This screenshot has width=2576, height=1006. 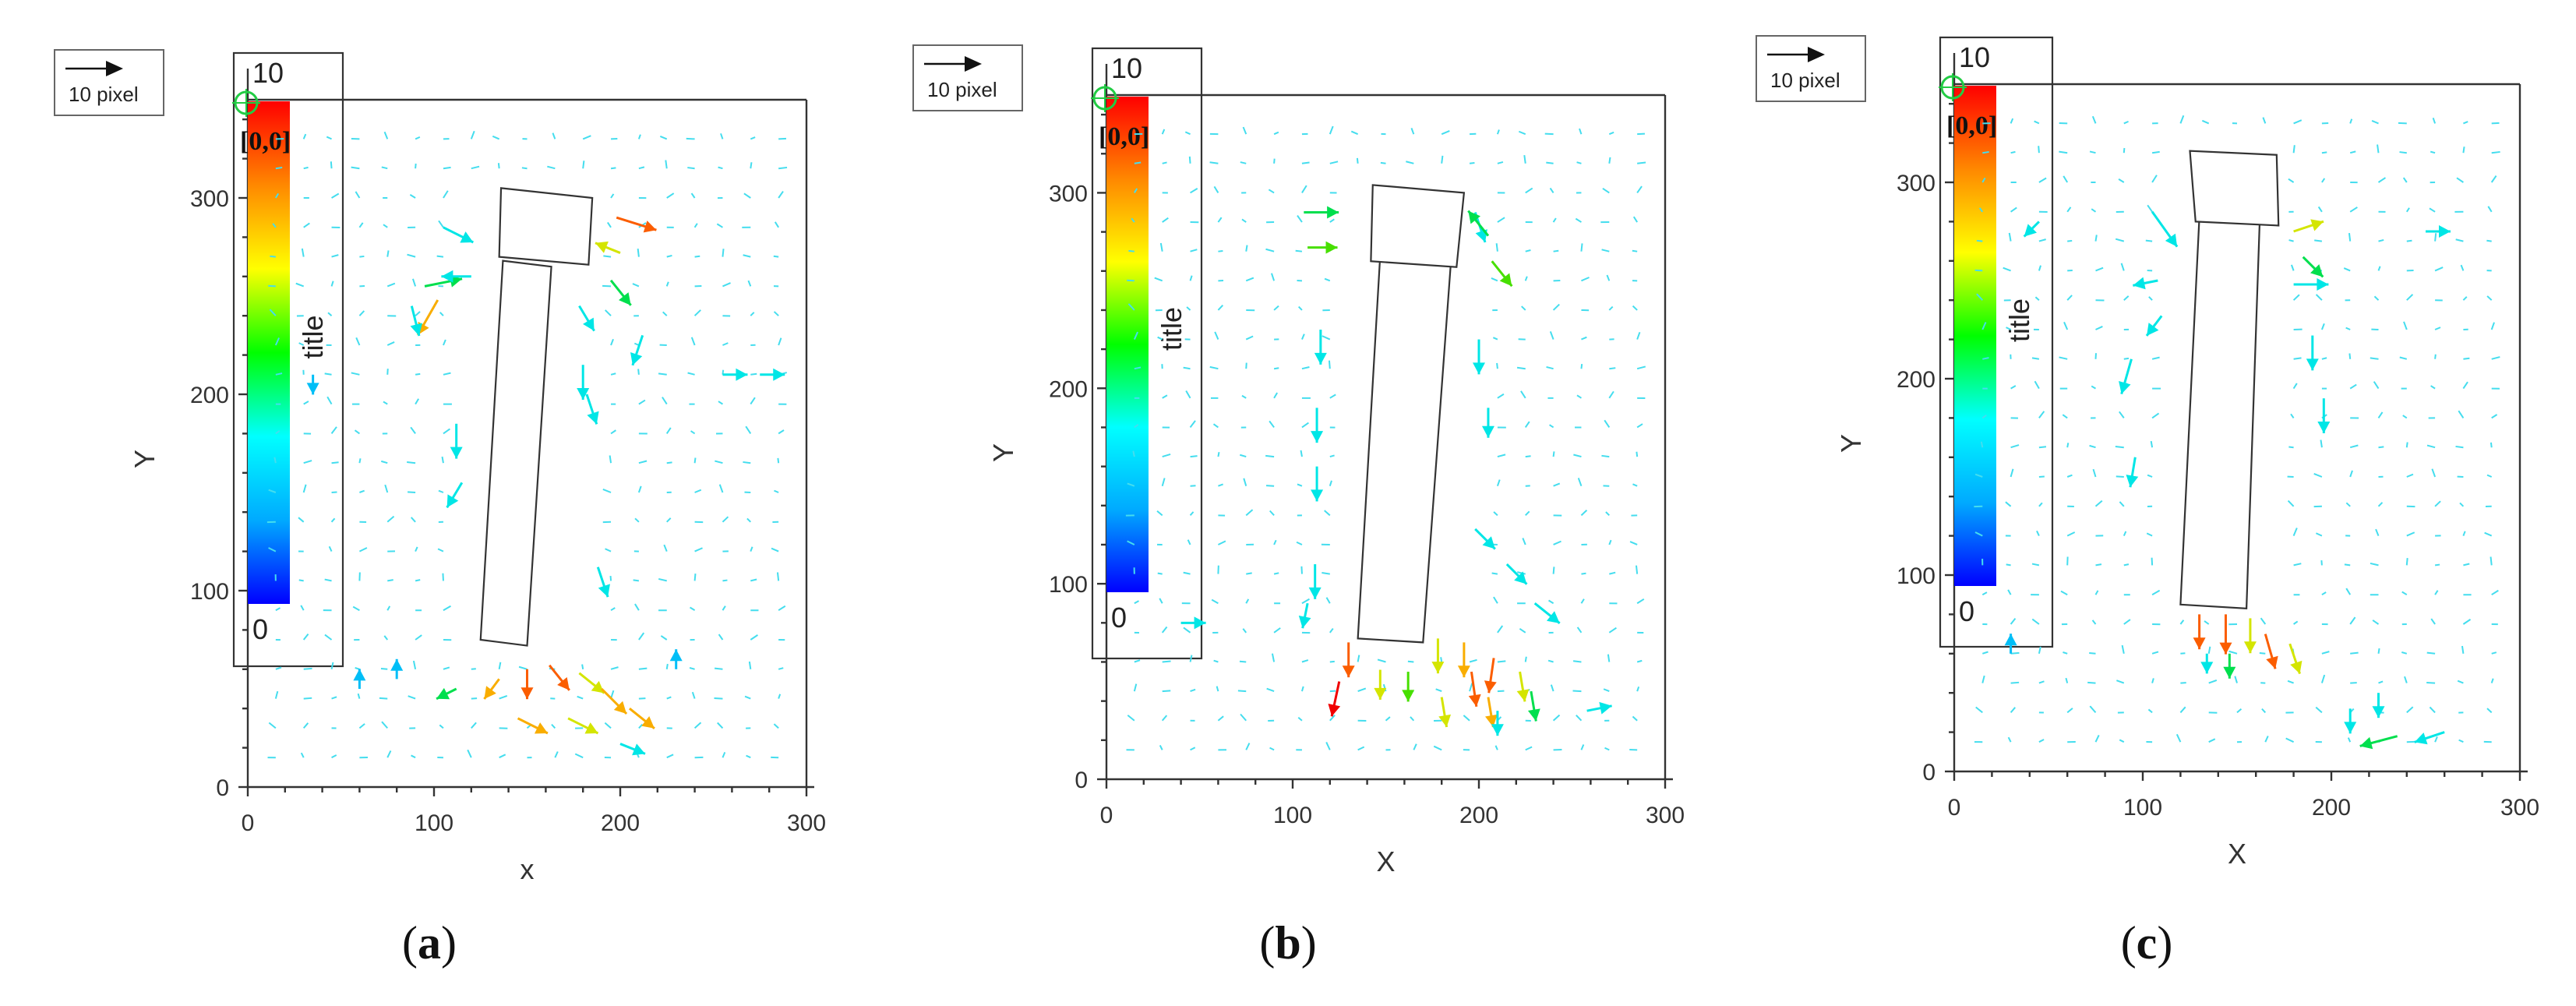 What do you see at coordinates (2227, 480) in the screenshot?
I see `vector-series` at bounding box center [2227, 480].